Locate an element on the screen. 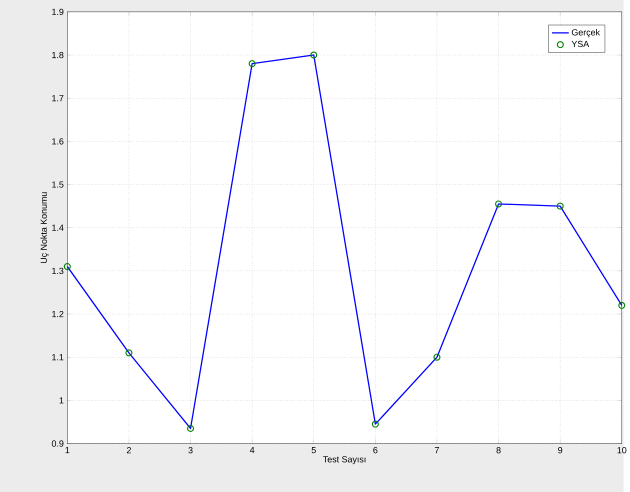 This screenshot has height=492, width=630. legend-label: YSA is located at coordinates (581, 44).